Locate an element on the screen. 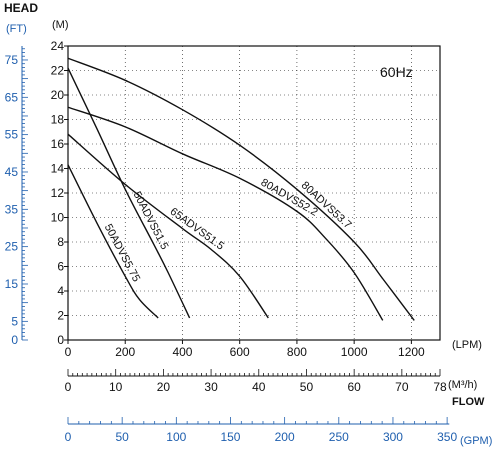 This screenshot has width=500, height=452. y-left-unit: (FT) is located at coordinates (16, 29).